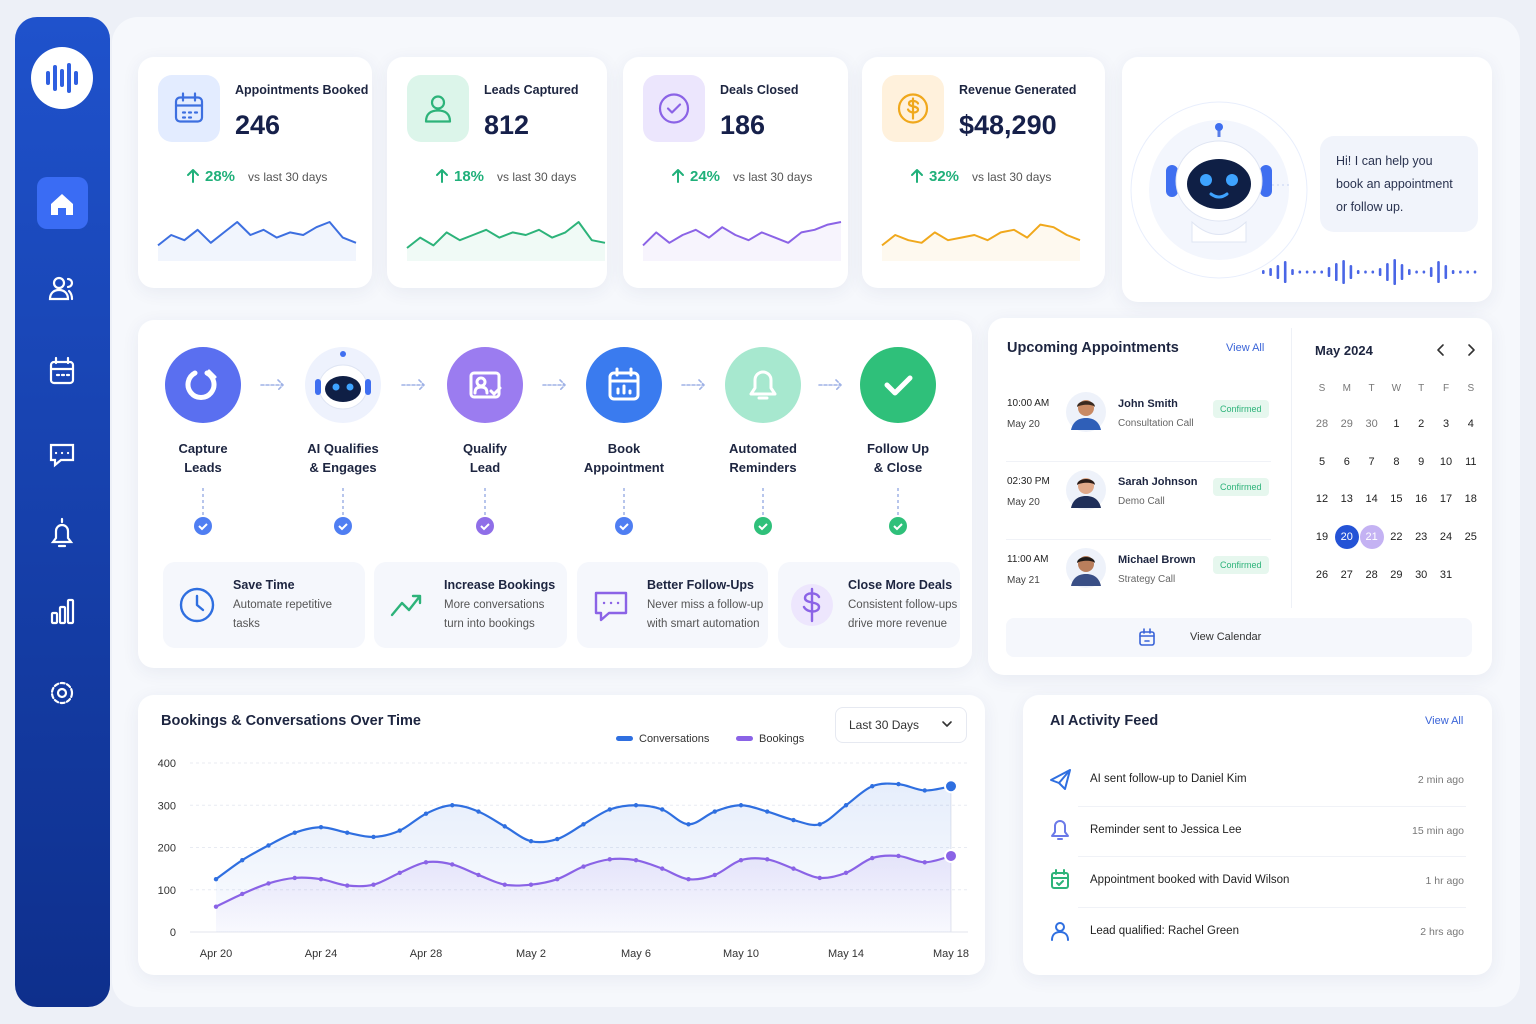  What do you see at coordinates (62, 611) in the screenshot?
I see `nav-analytics` at bounding box center [62, 611].